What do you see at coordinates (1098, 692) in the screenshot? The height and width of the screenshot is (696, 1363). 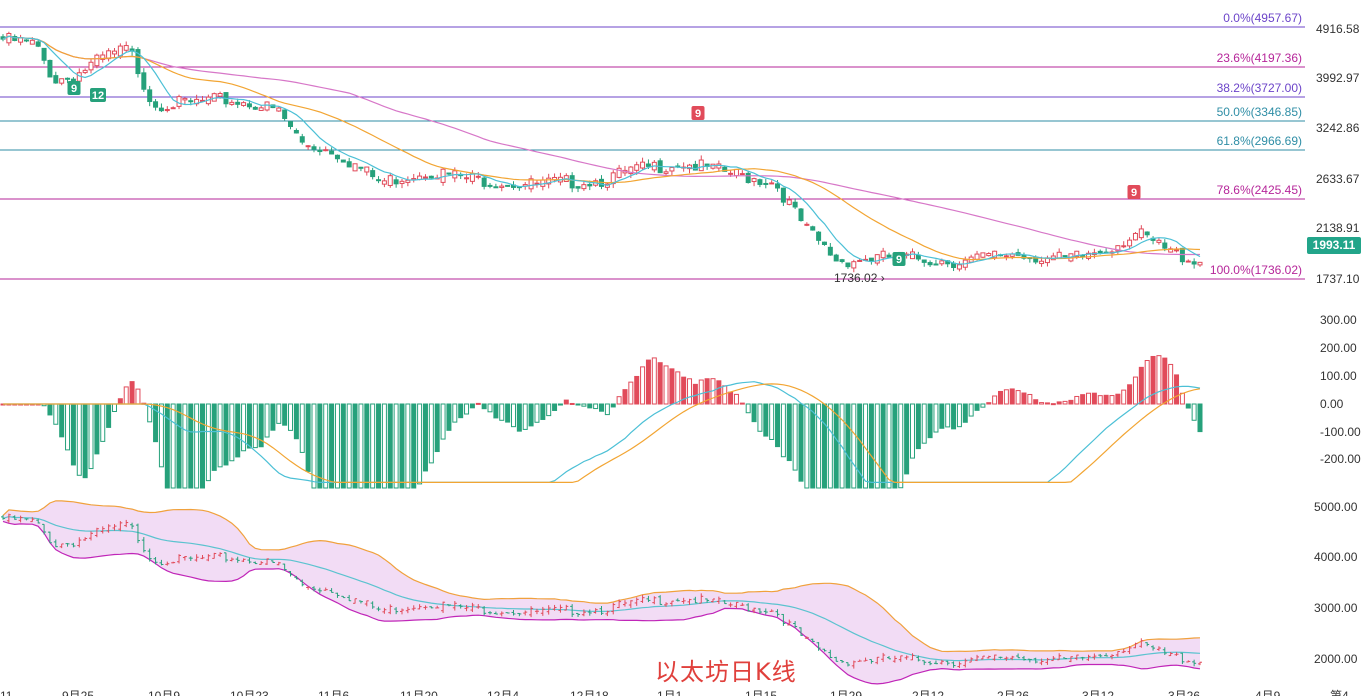 I see `date-tick: 3月12` at bounding box center [1098, 692].